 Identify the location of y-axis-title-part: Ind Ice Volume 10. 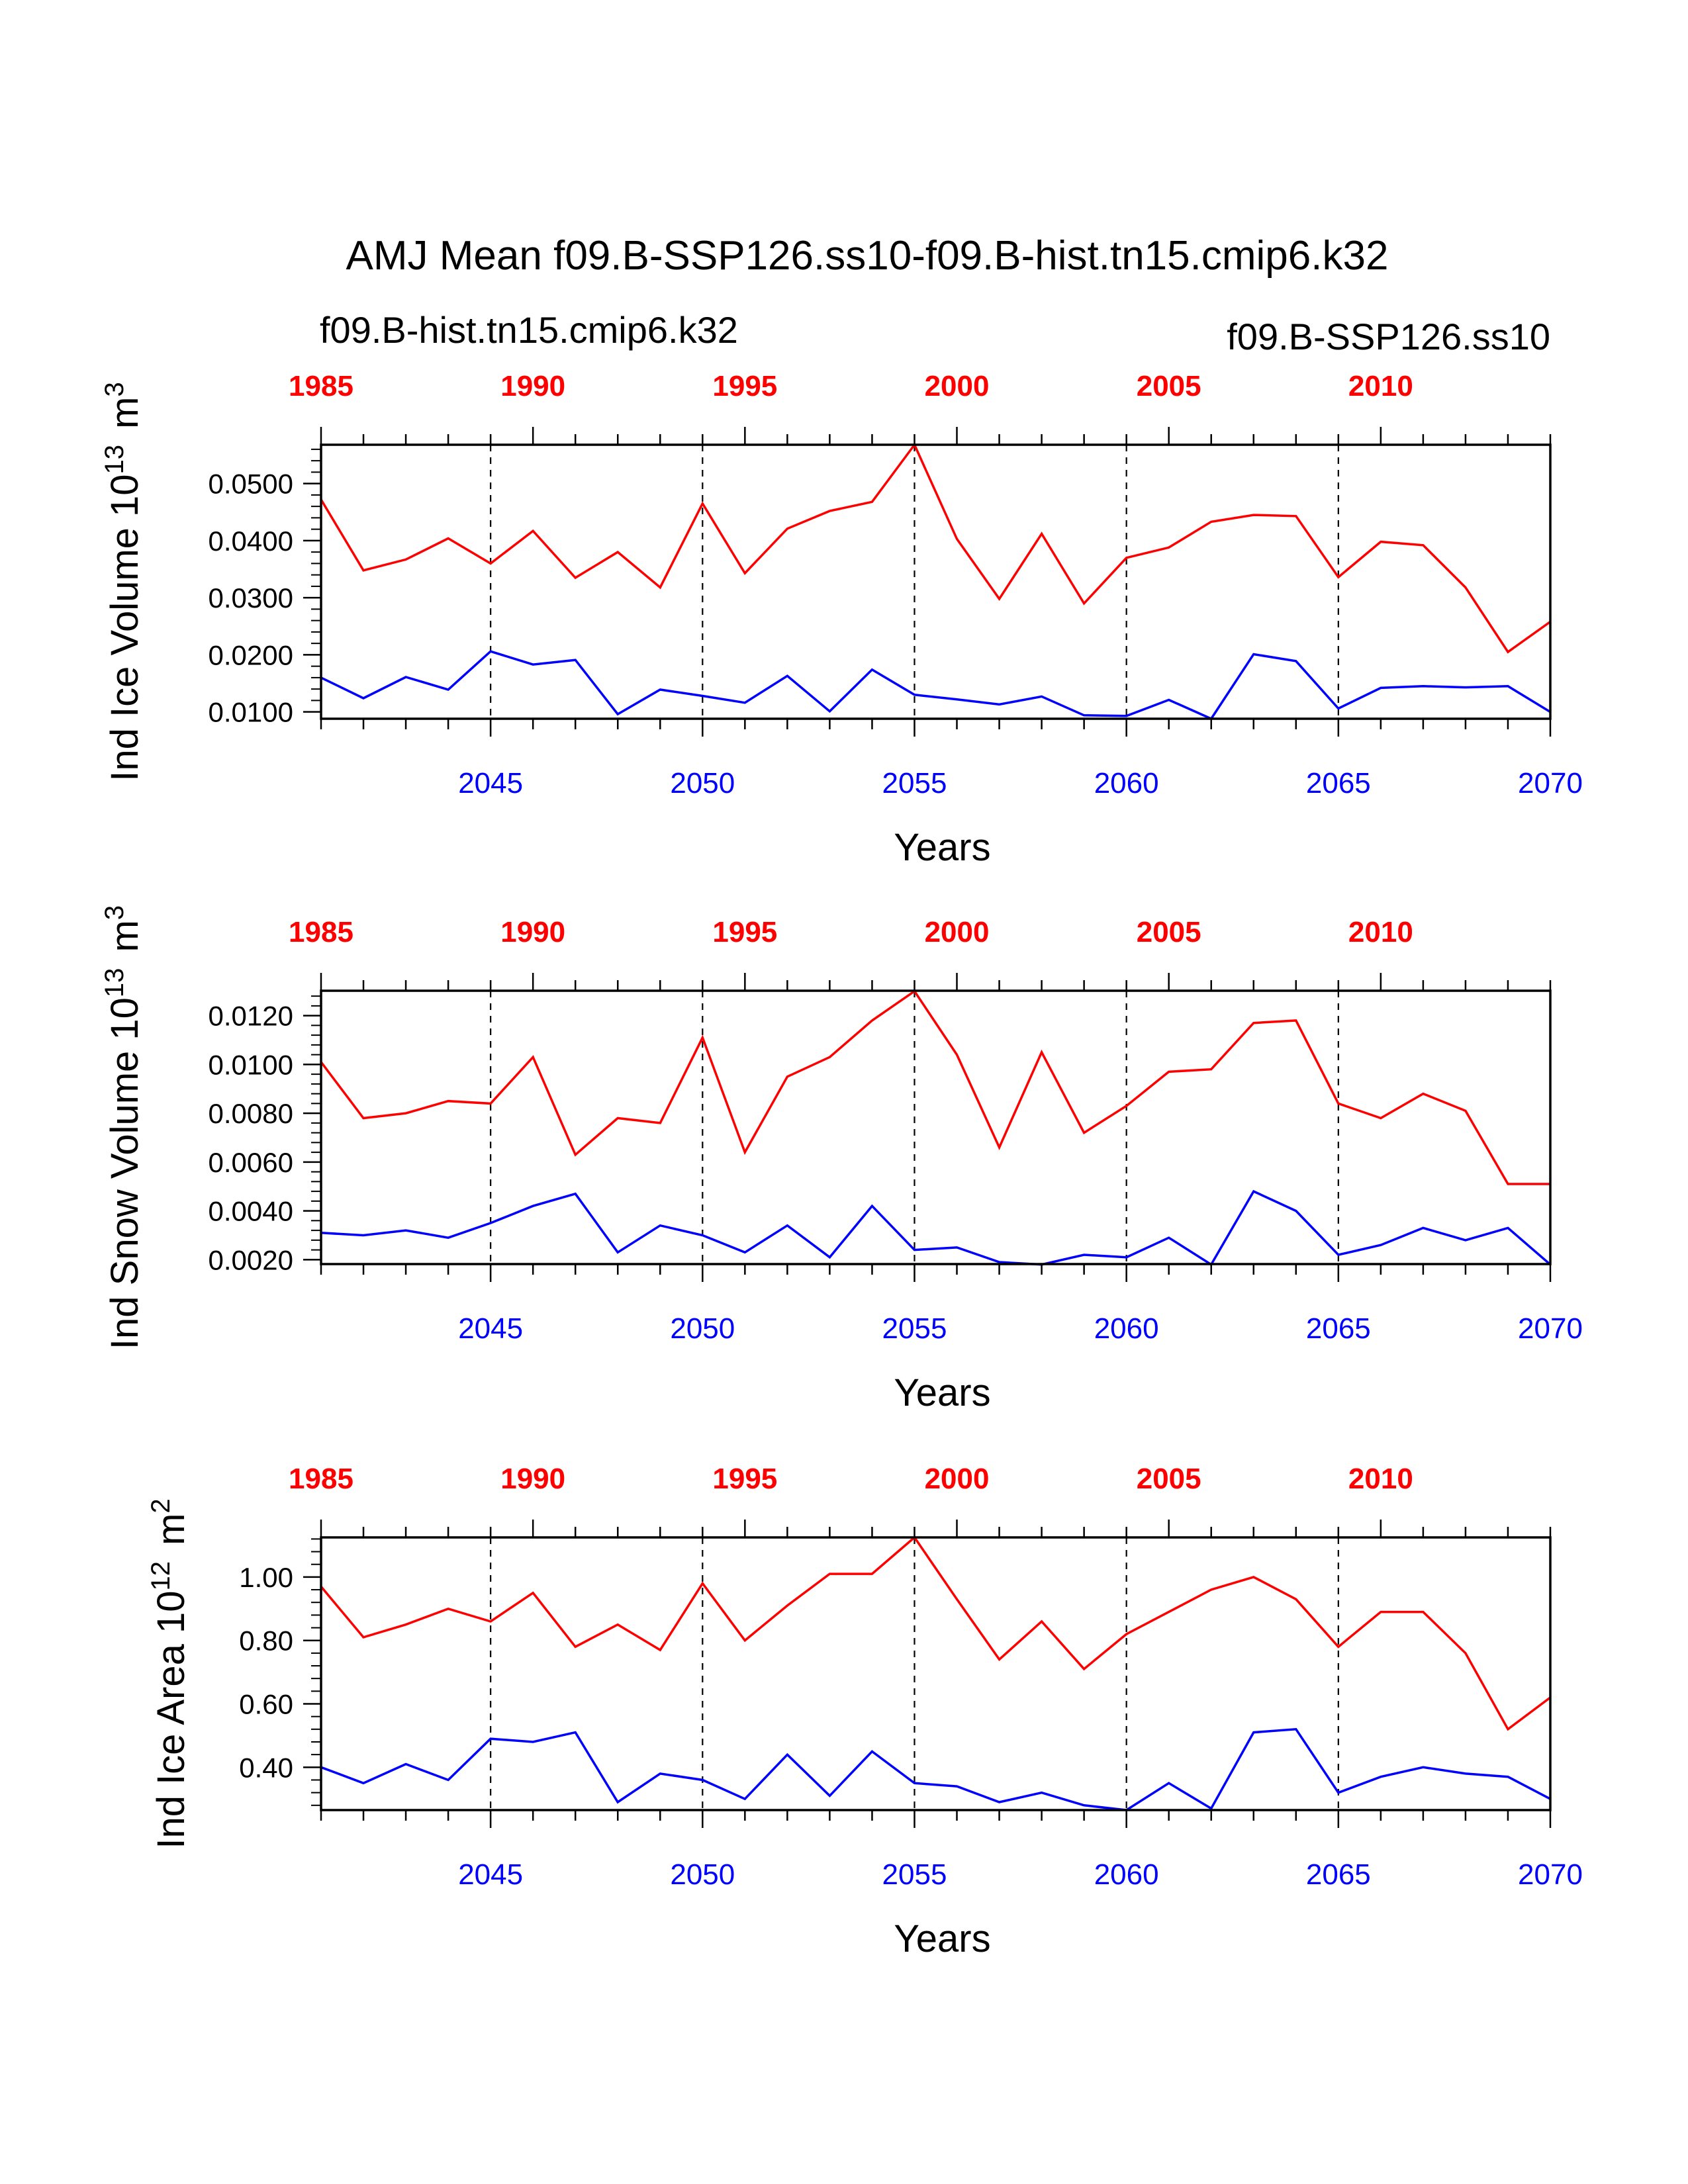
(124, 627).